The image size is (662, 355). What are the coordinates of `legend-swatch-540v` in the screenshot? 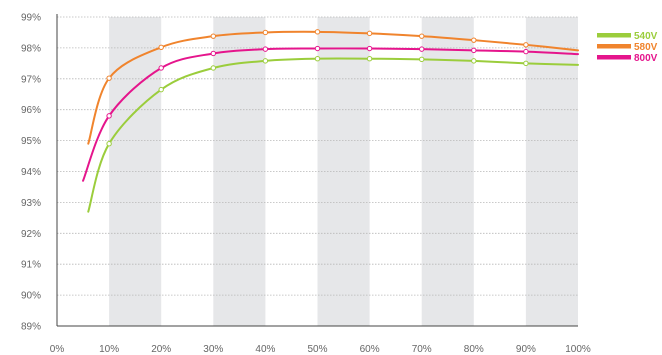 It's located at (614, 35).